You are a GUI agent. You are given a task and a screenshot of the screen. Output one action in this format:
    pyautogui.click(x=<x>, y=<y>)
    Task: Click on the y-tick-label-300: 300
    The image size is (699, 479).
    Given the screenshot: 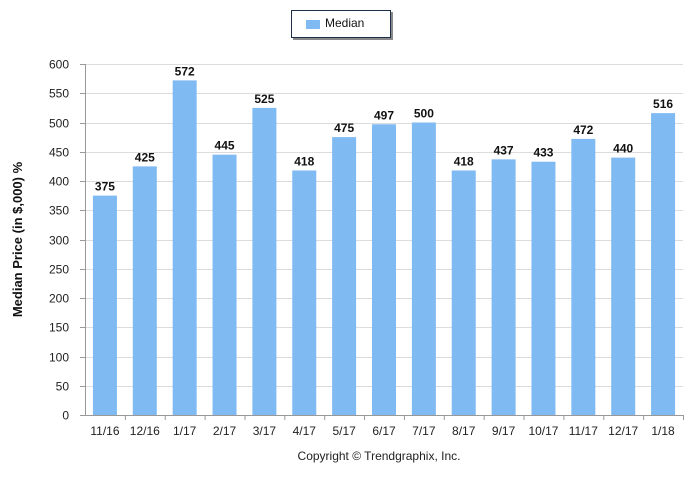 What is the action you would take?
    pyautogui.click(x=59, y=241)
    